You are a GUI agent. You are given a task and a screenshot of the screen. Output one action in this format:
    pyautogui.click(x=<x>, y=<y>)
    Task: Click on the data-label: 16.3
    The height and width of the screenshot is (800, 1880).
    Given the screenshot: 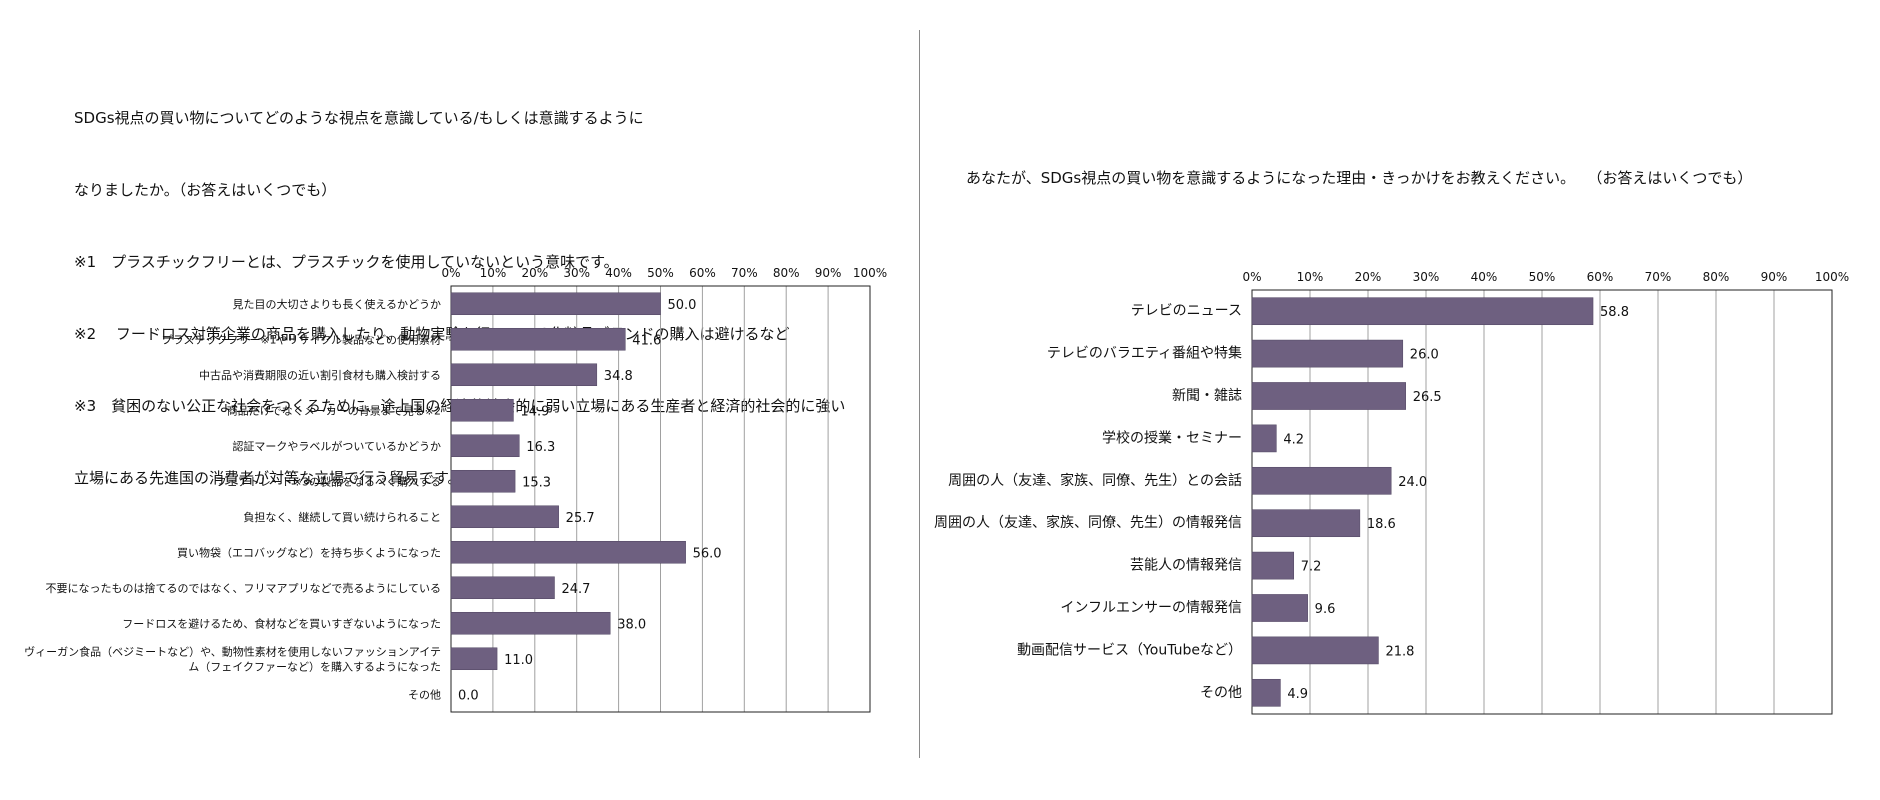 What is the action you would take?
    pyautogui.click(x=540, y=447)
    